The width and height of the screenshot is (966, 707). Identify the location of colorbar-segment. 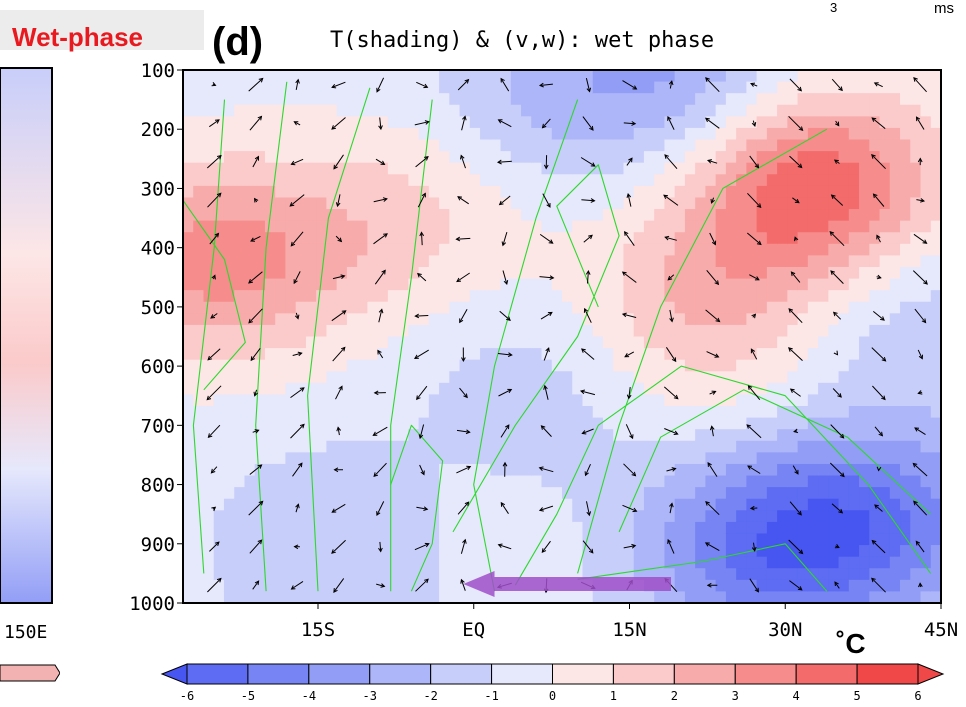
(339, 674).